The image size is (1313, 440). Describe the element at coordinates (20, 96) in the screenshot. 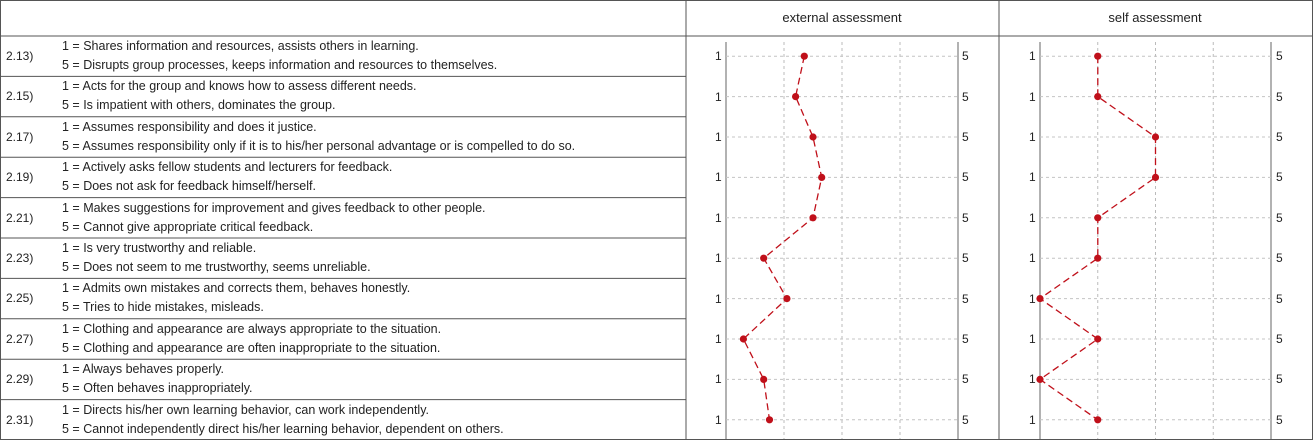

I see `criterion-id: 2.15)` at that location.